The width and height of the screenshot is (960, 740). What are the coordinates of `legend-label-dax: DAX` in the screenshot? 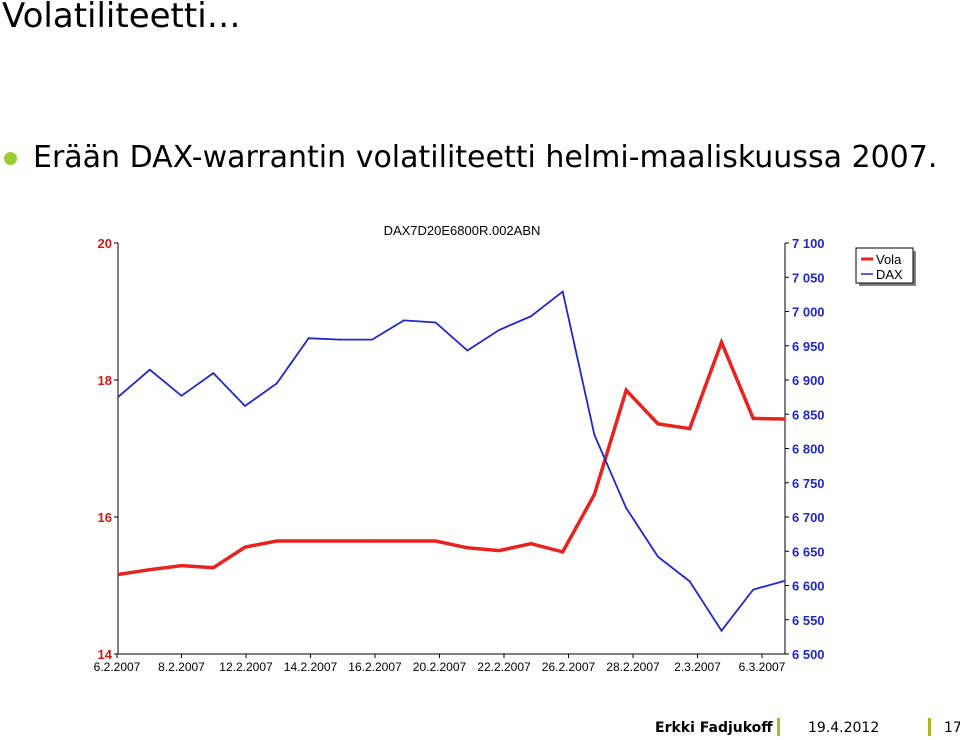 It's located at (889, 274).